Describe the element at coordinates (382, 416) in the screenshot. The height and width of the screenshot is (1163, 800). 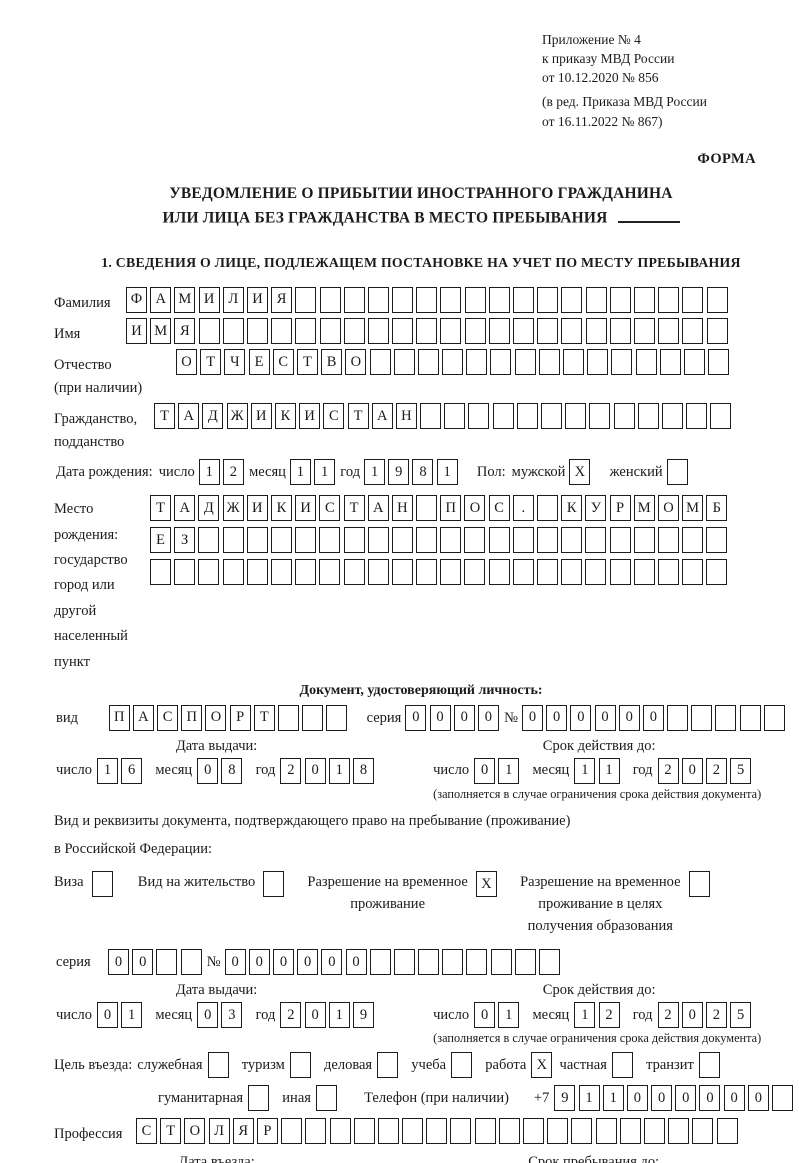
I see `citizenship-cell: А` at that location.